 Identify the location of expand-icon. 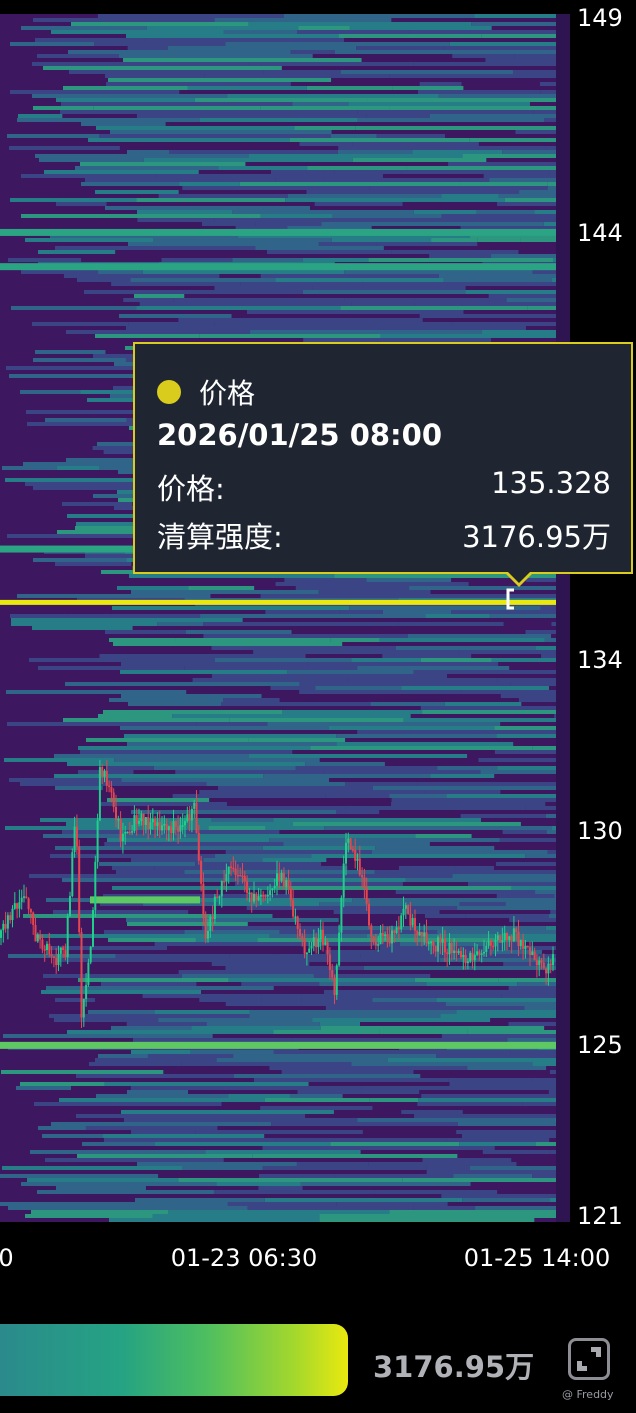
(589, 1359).